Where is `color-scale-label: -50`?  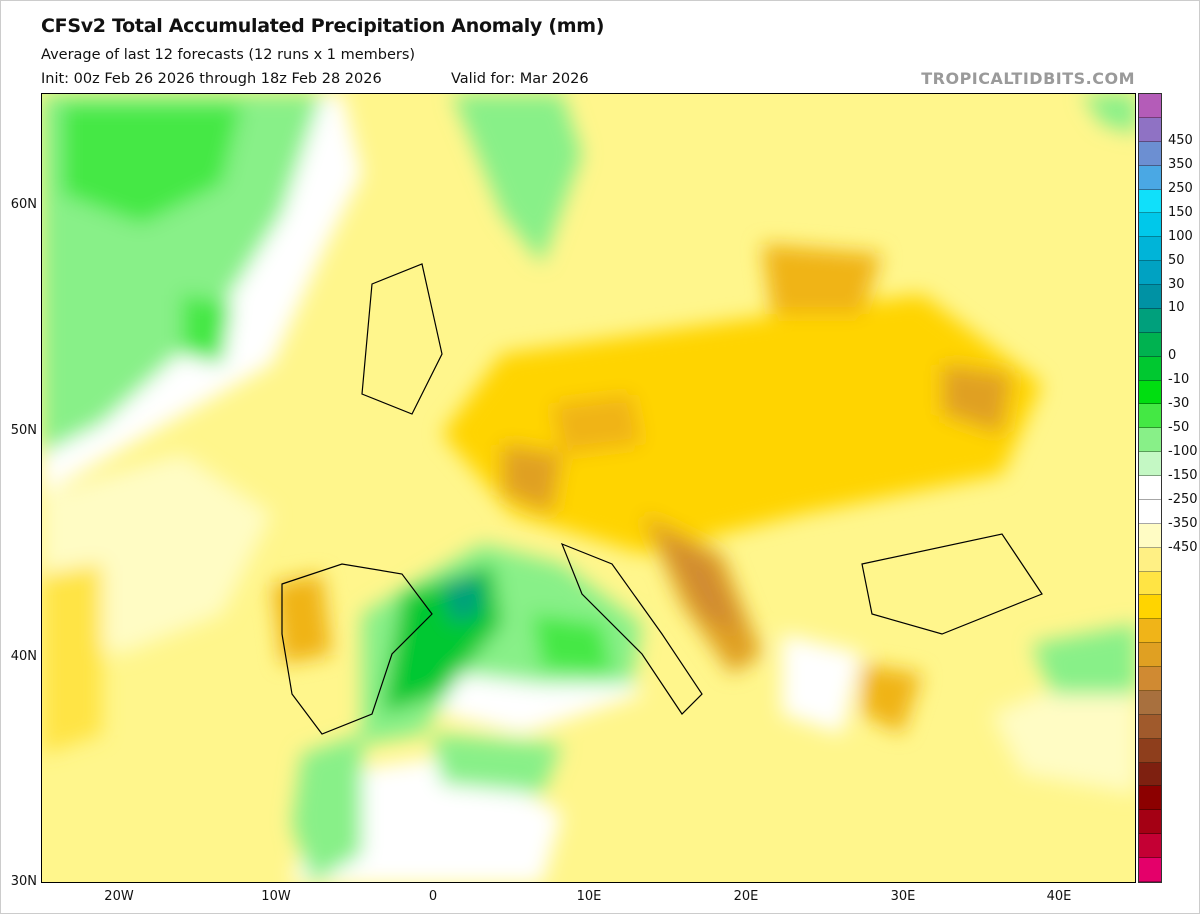
color-scale-label: -50 is located at coordinates (1179, 428).